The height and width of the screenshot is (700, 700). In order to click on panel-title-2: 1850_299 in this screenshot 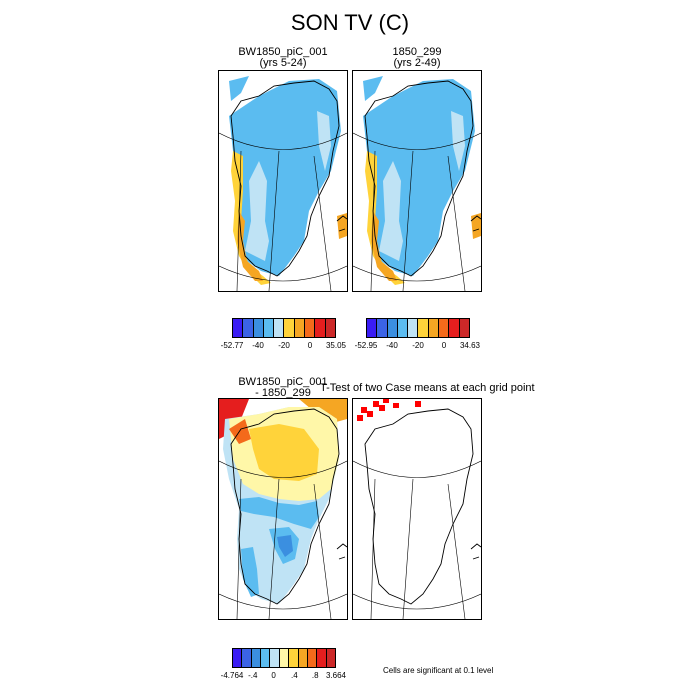, I will do `click(417, 52)`.